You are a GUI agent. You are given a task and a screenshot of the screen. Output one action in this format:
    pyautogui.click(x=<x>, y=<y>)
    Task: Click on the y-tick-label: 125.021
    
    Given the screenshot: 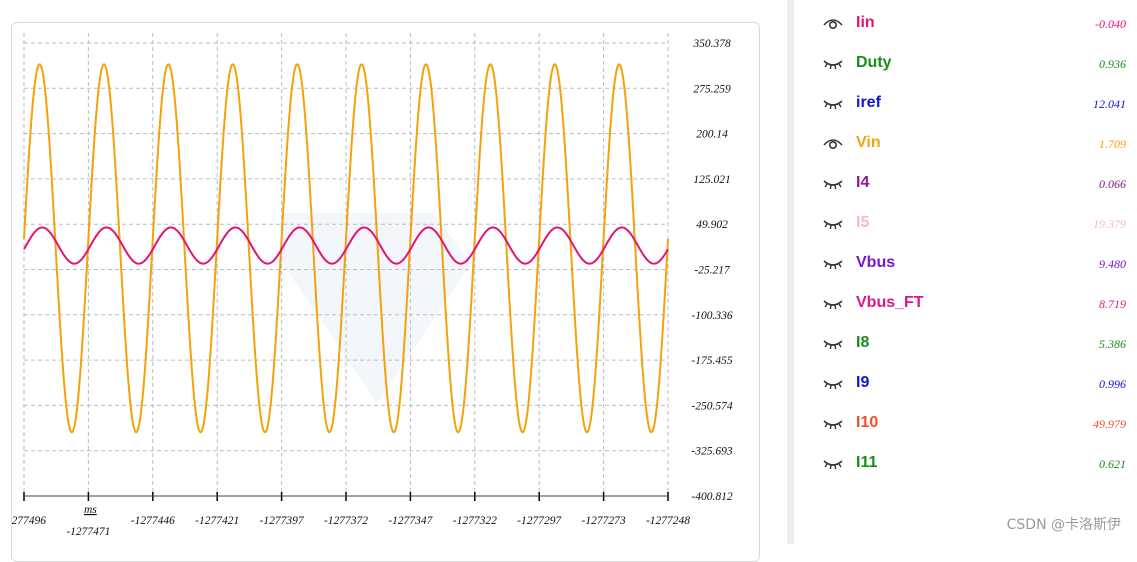 What is the action you would take?
    pyautogui.click(x=711, y=180)
    